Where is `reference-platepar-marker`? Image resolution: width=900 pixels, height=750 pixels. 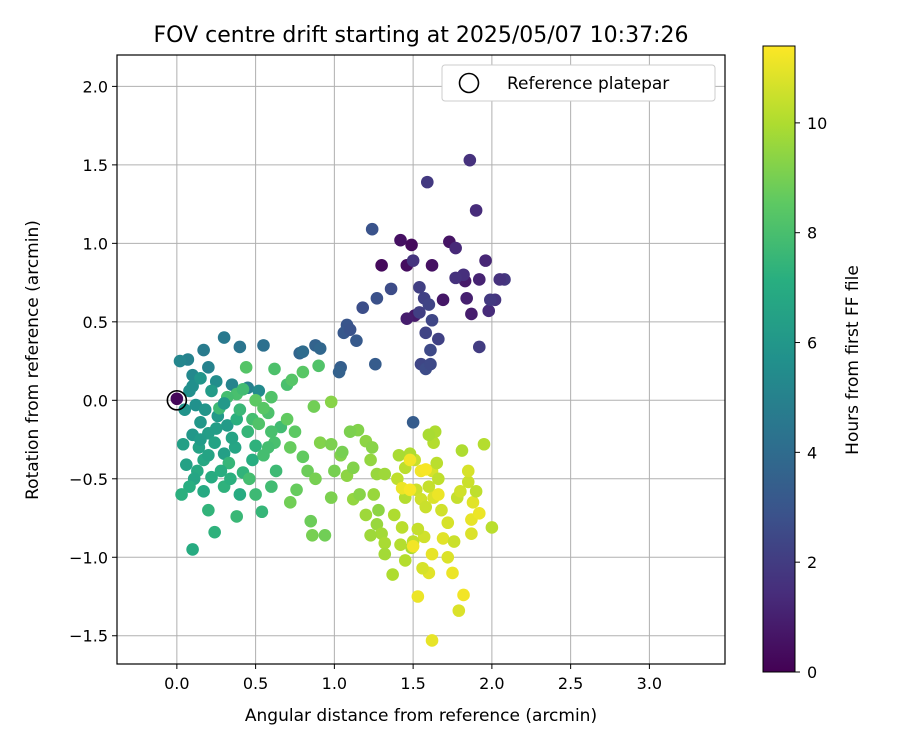
reference-platepar-marker is located at coordinates (177, 400).